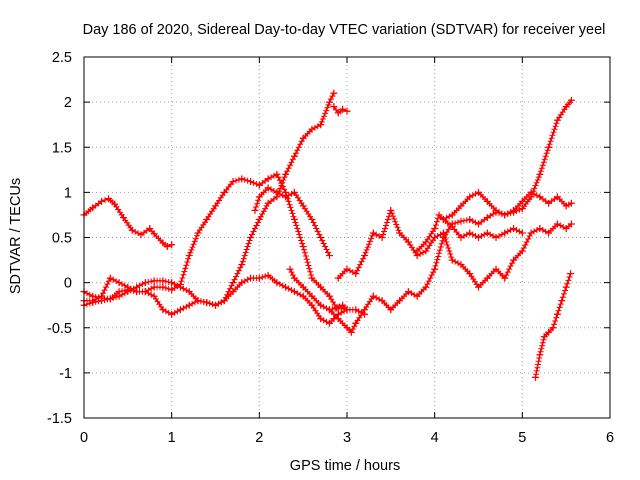 The height and width of the screenshot is (480, 640). I want to click on series-sat-c, so click(215, 299).